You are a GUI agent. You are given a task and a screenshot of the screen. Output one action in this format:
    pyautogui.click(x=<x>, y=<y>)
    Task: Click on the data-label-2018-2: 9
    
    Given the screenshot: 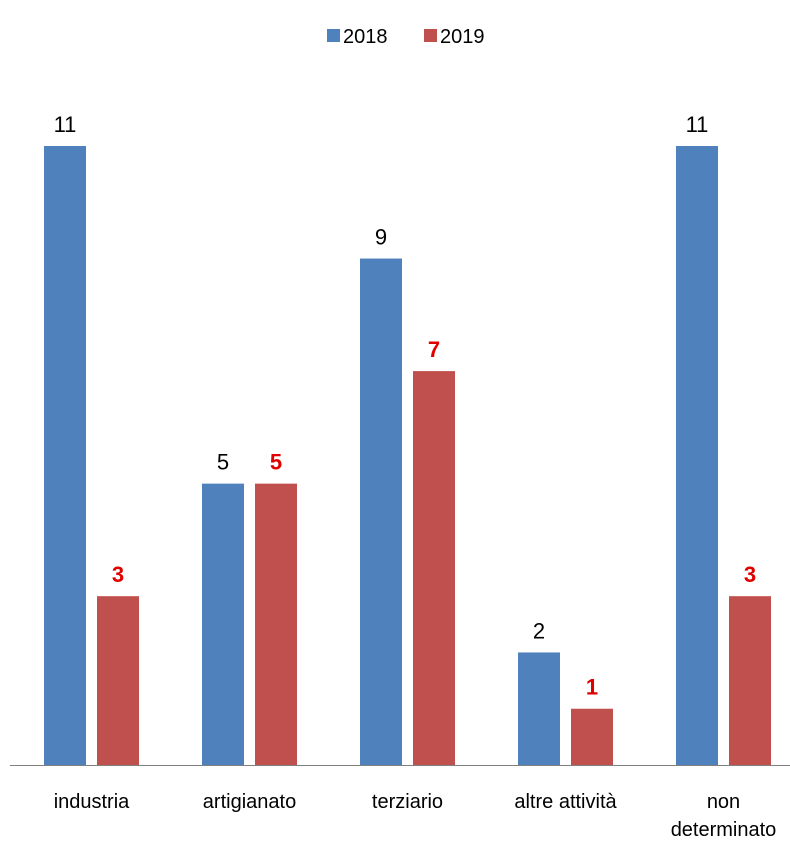 What is the action you would take?
    pyautogui.click(x=381, y=237)
    